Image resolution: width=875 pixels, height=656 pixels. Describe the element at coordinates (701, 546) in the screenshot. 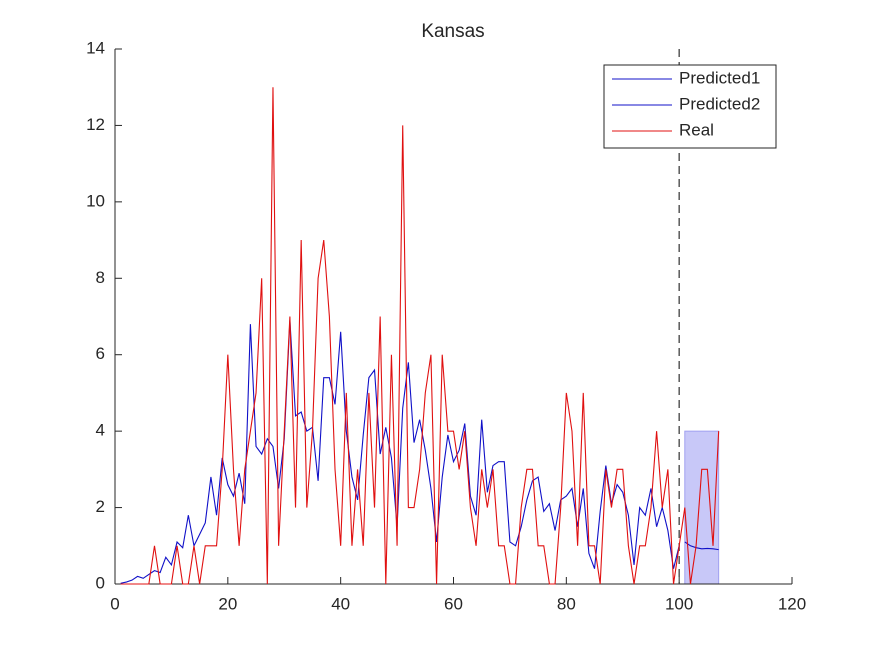

I see `series-line` at that location.